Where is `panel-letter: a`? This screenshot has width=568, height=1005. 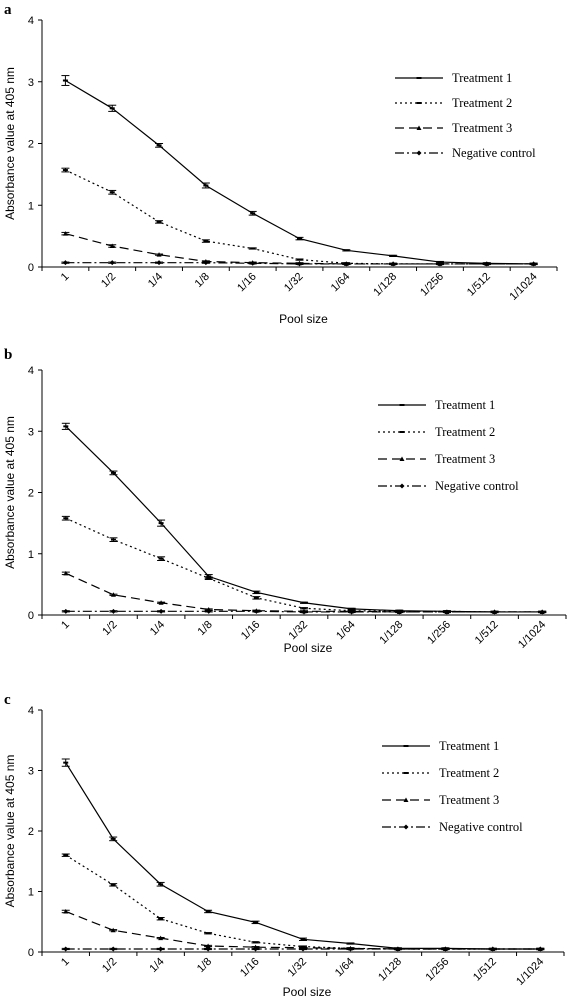
panel-letter: a is located at coordinates (8, 10).